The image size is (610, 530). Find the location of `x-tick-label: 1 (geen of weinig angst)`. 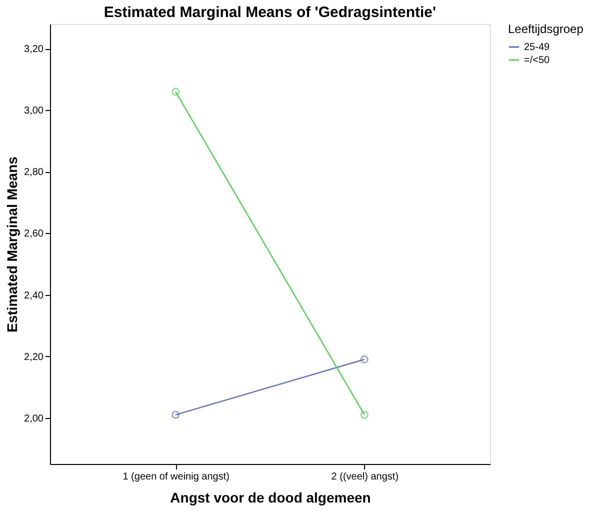

x-tick-label: 1 (geen of weinig angst) is located at coordinates (176, 477).